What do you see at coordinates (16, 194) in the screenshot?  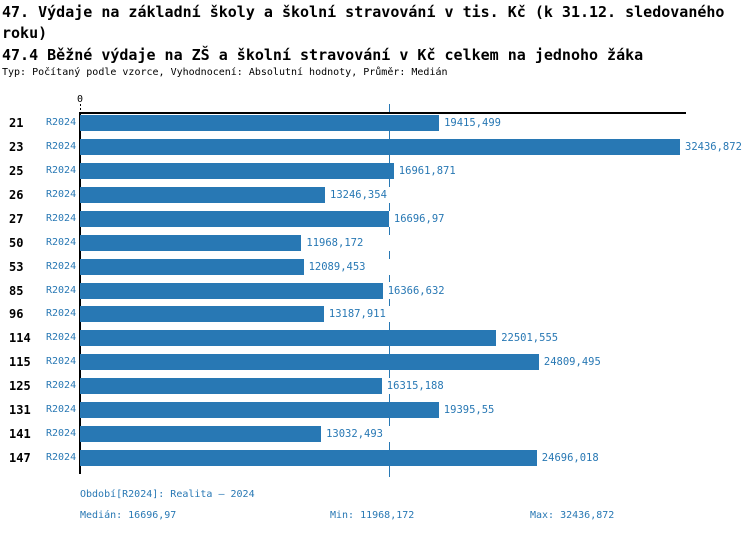 I see `row-category-label: 26` at bounding box center [16, 194].